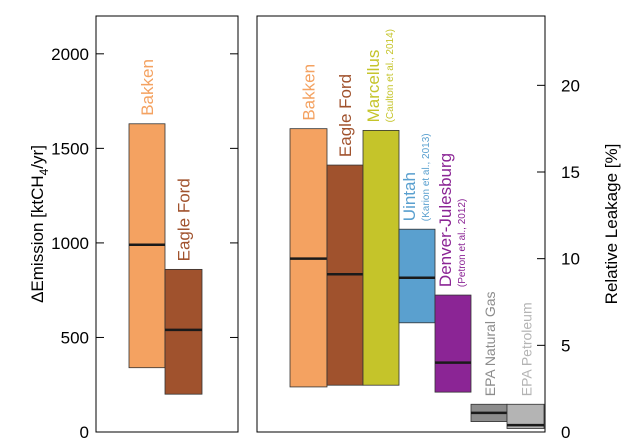 The image size is (644, 445). I want to click on bar-reference: (Petron et al., 2012), so click(462, 243).